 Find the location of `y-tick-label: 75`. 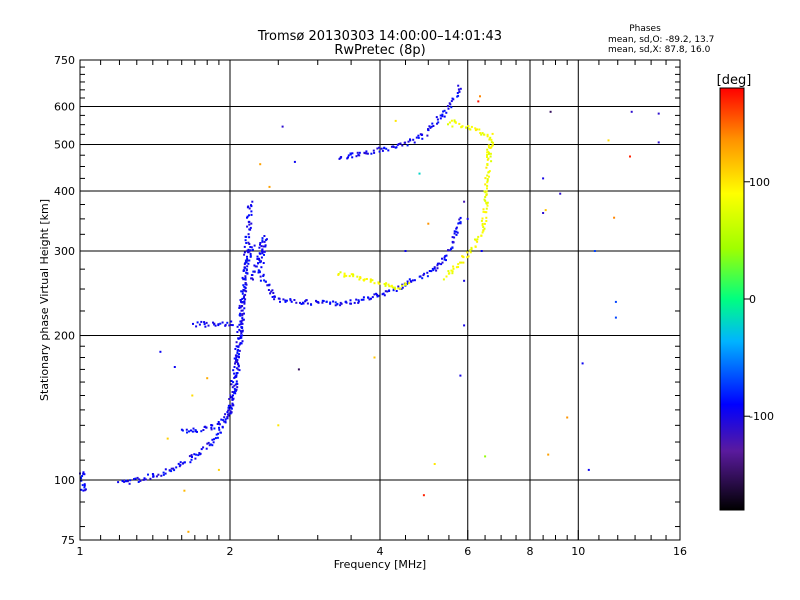

y-tick-label: 75 is located at coordinates (68, 540).